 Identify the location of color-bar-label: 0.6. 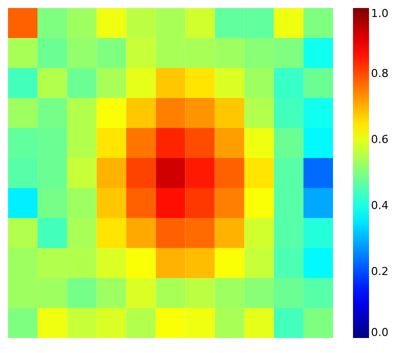
(379, 139).